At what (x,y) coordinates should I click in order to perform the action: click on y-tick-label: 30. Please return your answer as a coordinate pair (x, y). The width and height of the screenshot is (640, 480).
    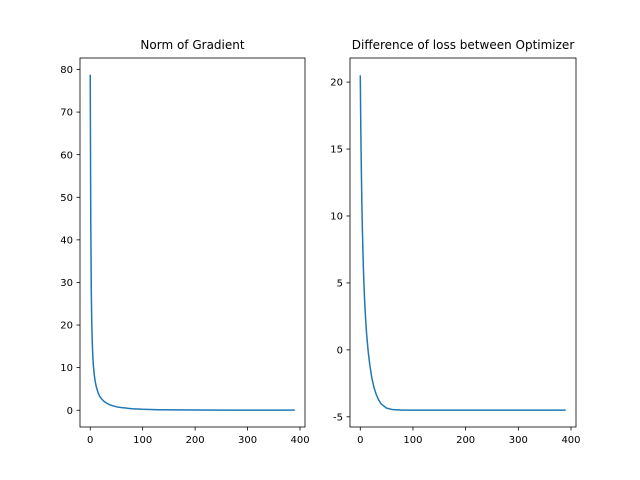
    Looking at the image, I should click on (66, 283).